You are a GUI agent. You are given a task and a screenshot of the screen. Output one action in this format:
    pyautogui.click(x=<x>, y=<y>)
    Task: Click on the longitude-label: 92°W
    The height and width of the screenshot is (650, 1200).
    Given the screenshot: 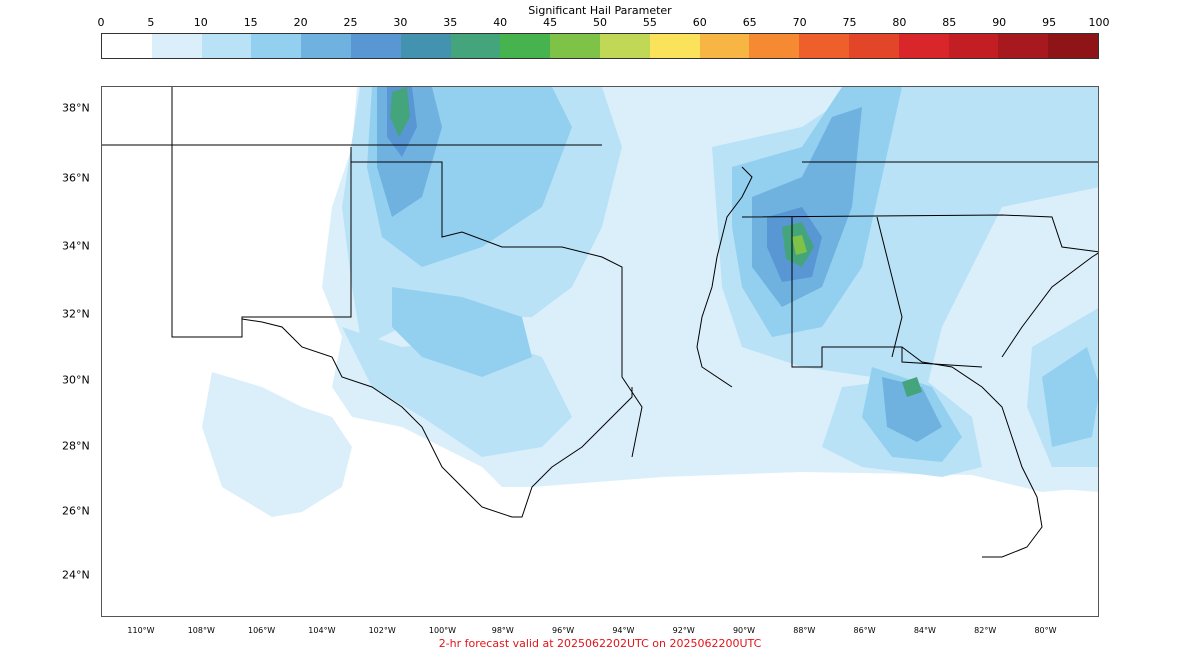 What is the action you would take?
    pyautogui.click(x=683, y=630)
    